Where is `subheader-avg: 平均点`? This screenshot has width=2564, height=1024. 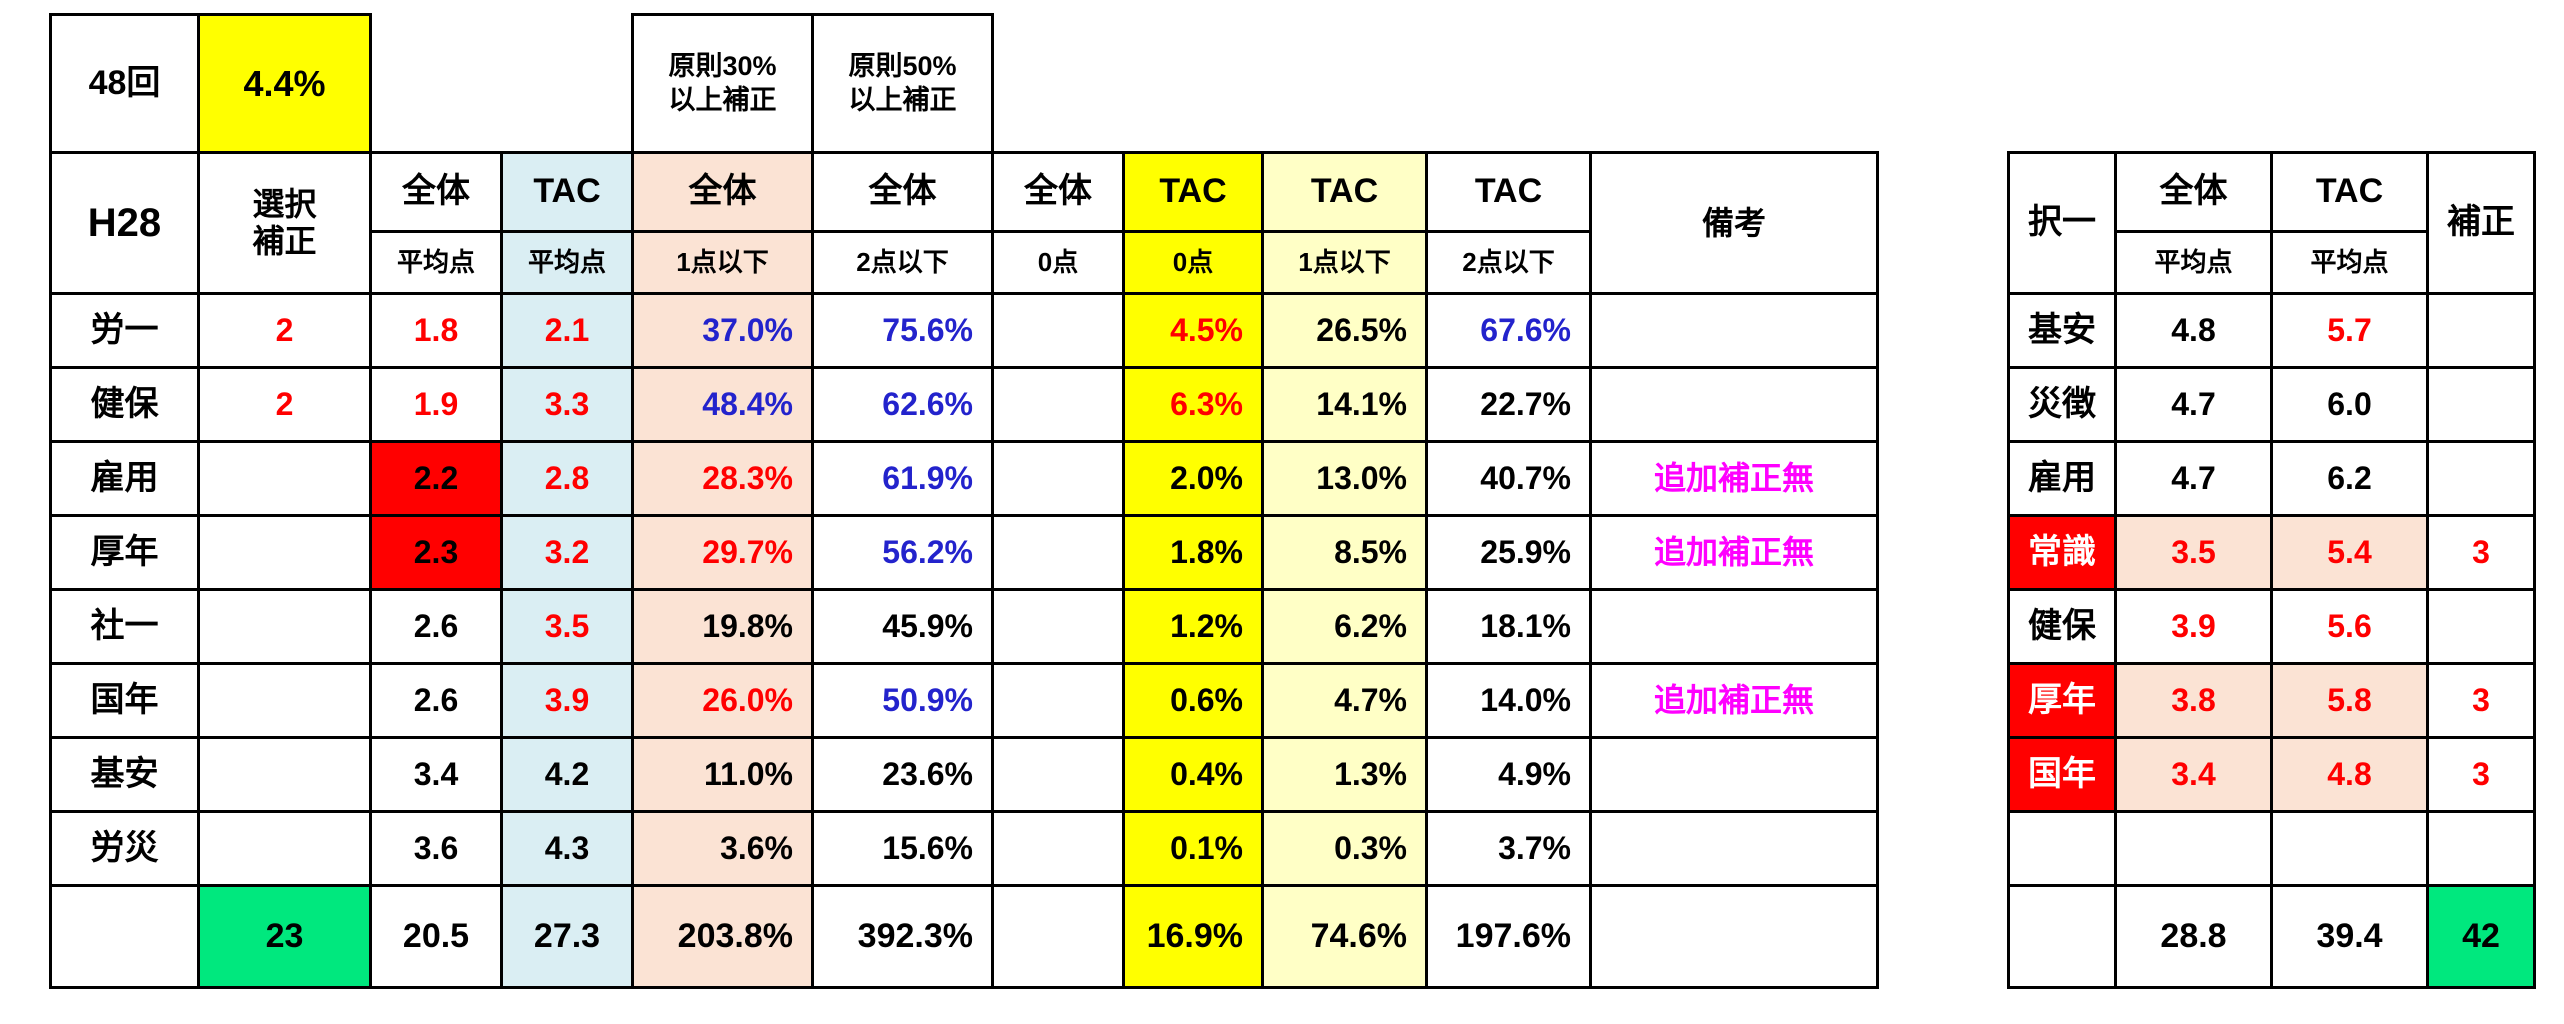
subheader-avg: 平均点 is located at coordinates (567, 262).